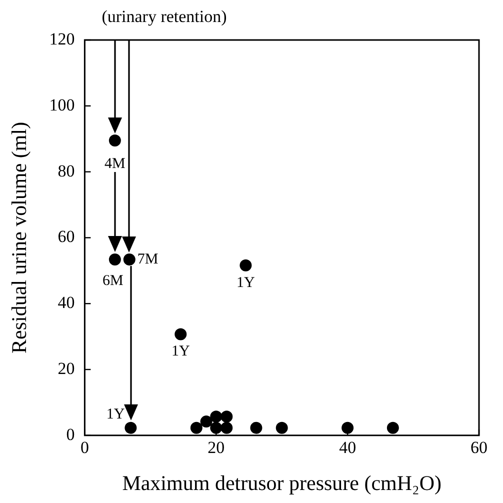  What do you see at coordinates (216, 448) in the screenshot?
I see `x-tick-label: 20` at bounding box center [216, 448].